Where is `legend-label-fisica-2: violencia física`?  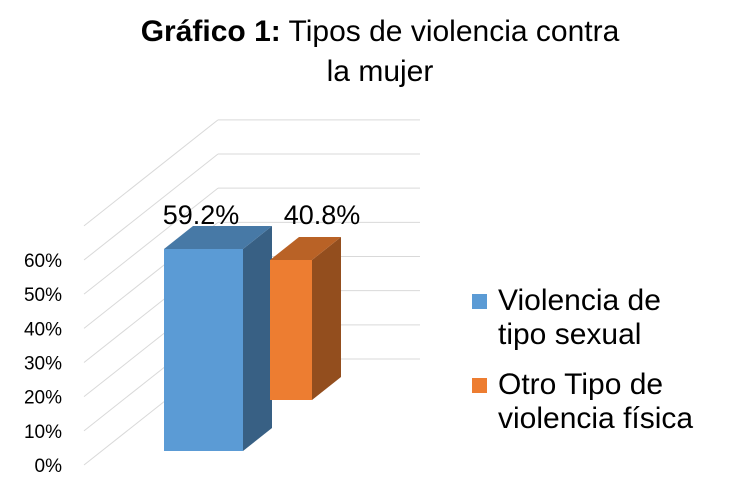
legend-label-fisica-2: violencia física is located at coordinates (596, 418).